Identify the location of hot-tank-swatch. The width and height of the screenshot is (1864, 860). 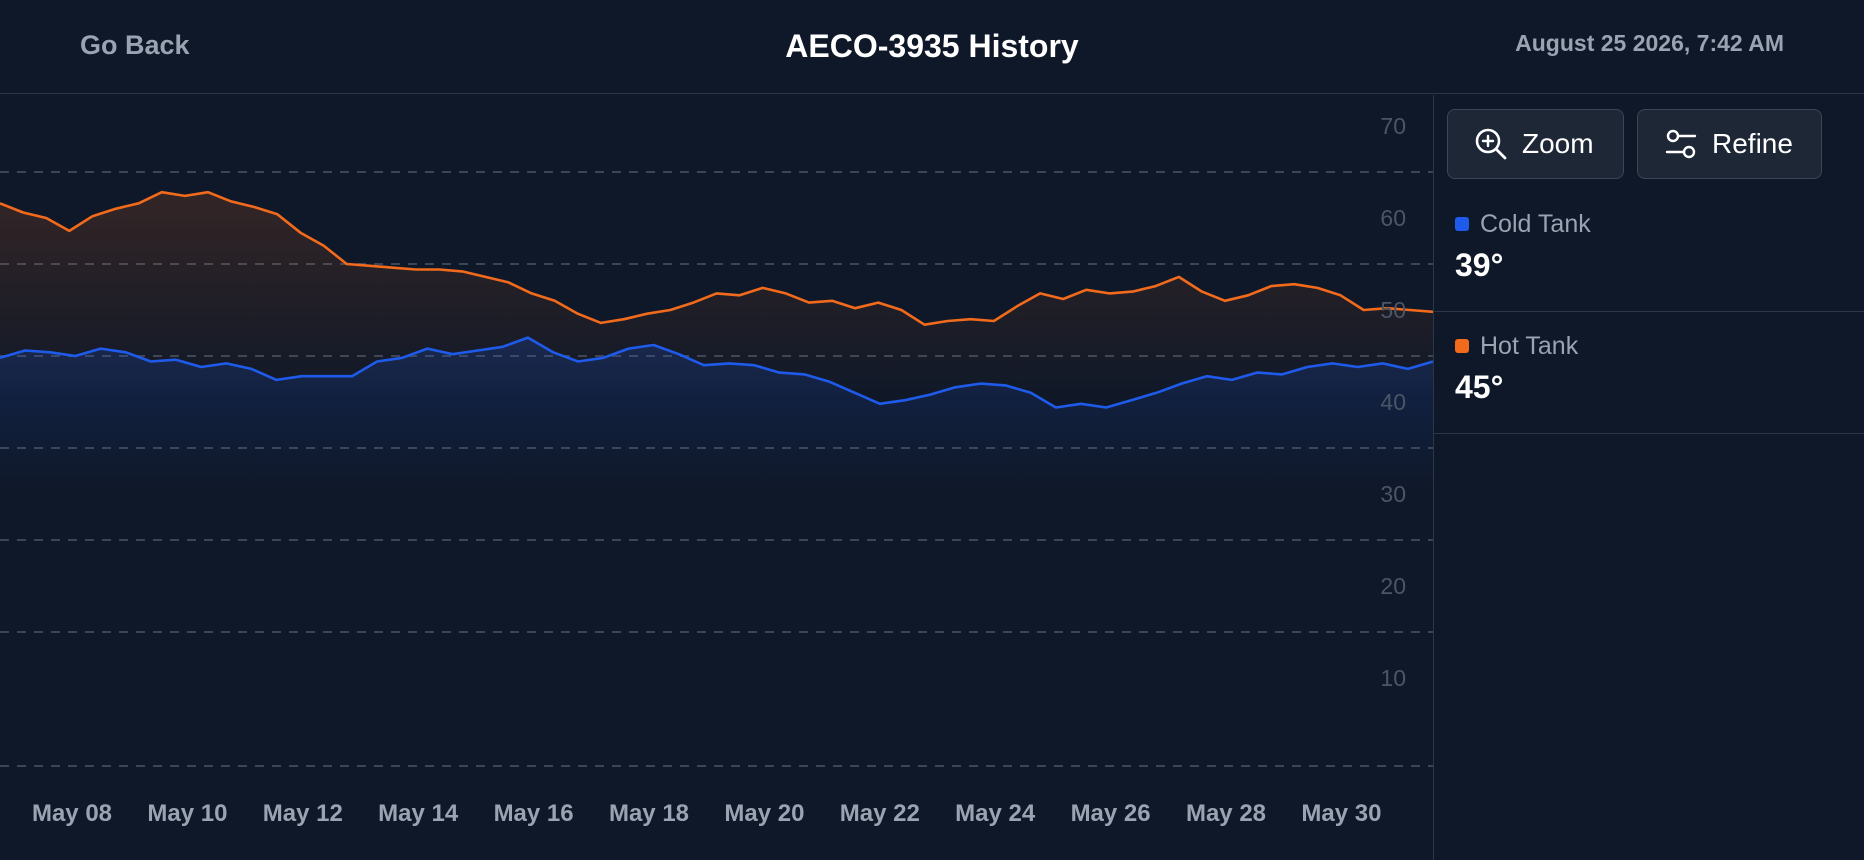
(1462, 346).